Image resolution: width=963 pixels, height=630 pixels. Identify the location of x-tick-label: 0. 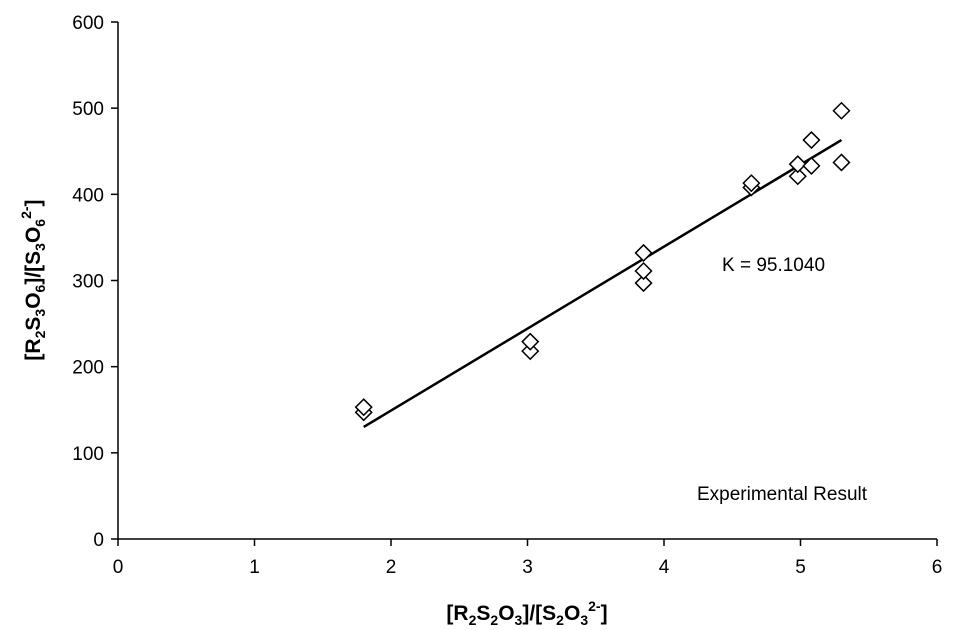
(118, 567).